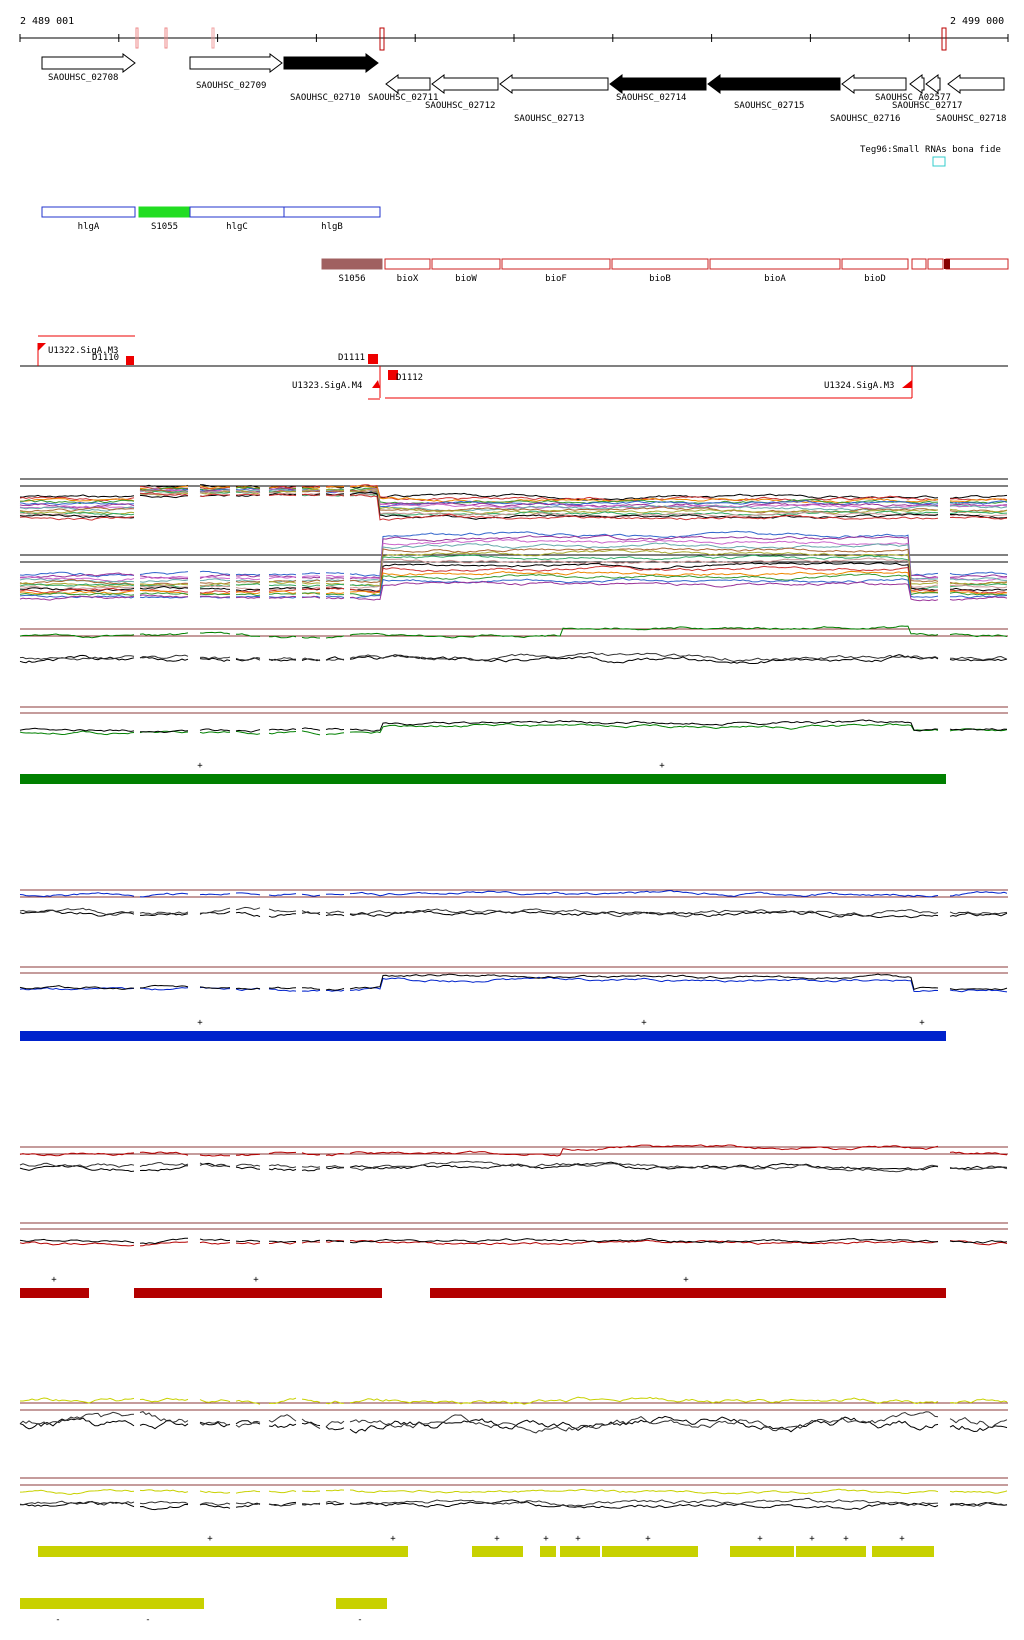 Image resolution: width=1024 pixels, height=1640 pixels. What do you see at coordinates (865, 119) in the screenshot?
I see `gene-label: SAOUHSC_02716` at bounding box center [865, 119].